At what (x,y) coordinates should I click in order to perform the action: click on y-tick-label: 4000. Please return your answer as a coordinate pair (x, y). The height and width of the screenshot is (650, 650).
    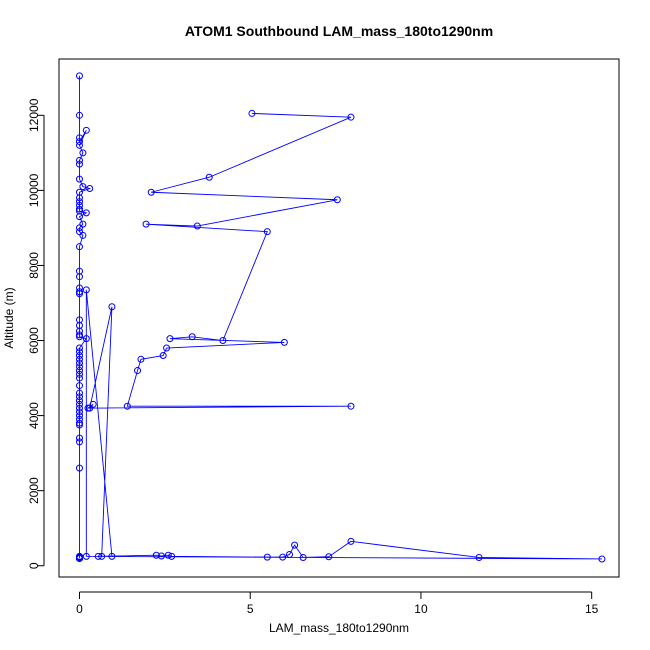
    Looking at the image, I should click on (34, 415).